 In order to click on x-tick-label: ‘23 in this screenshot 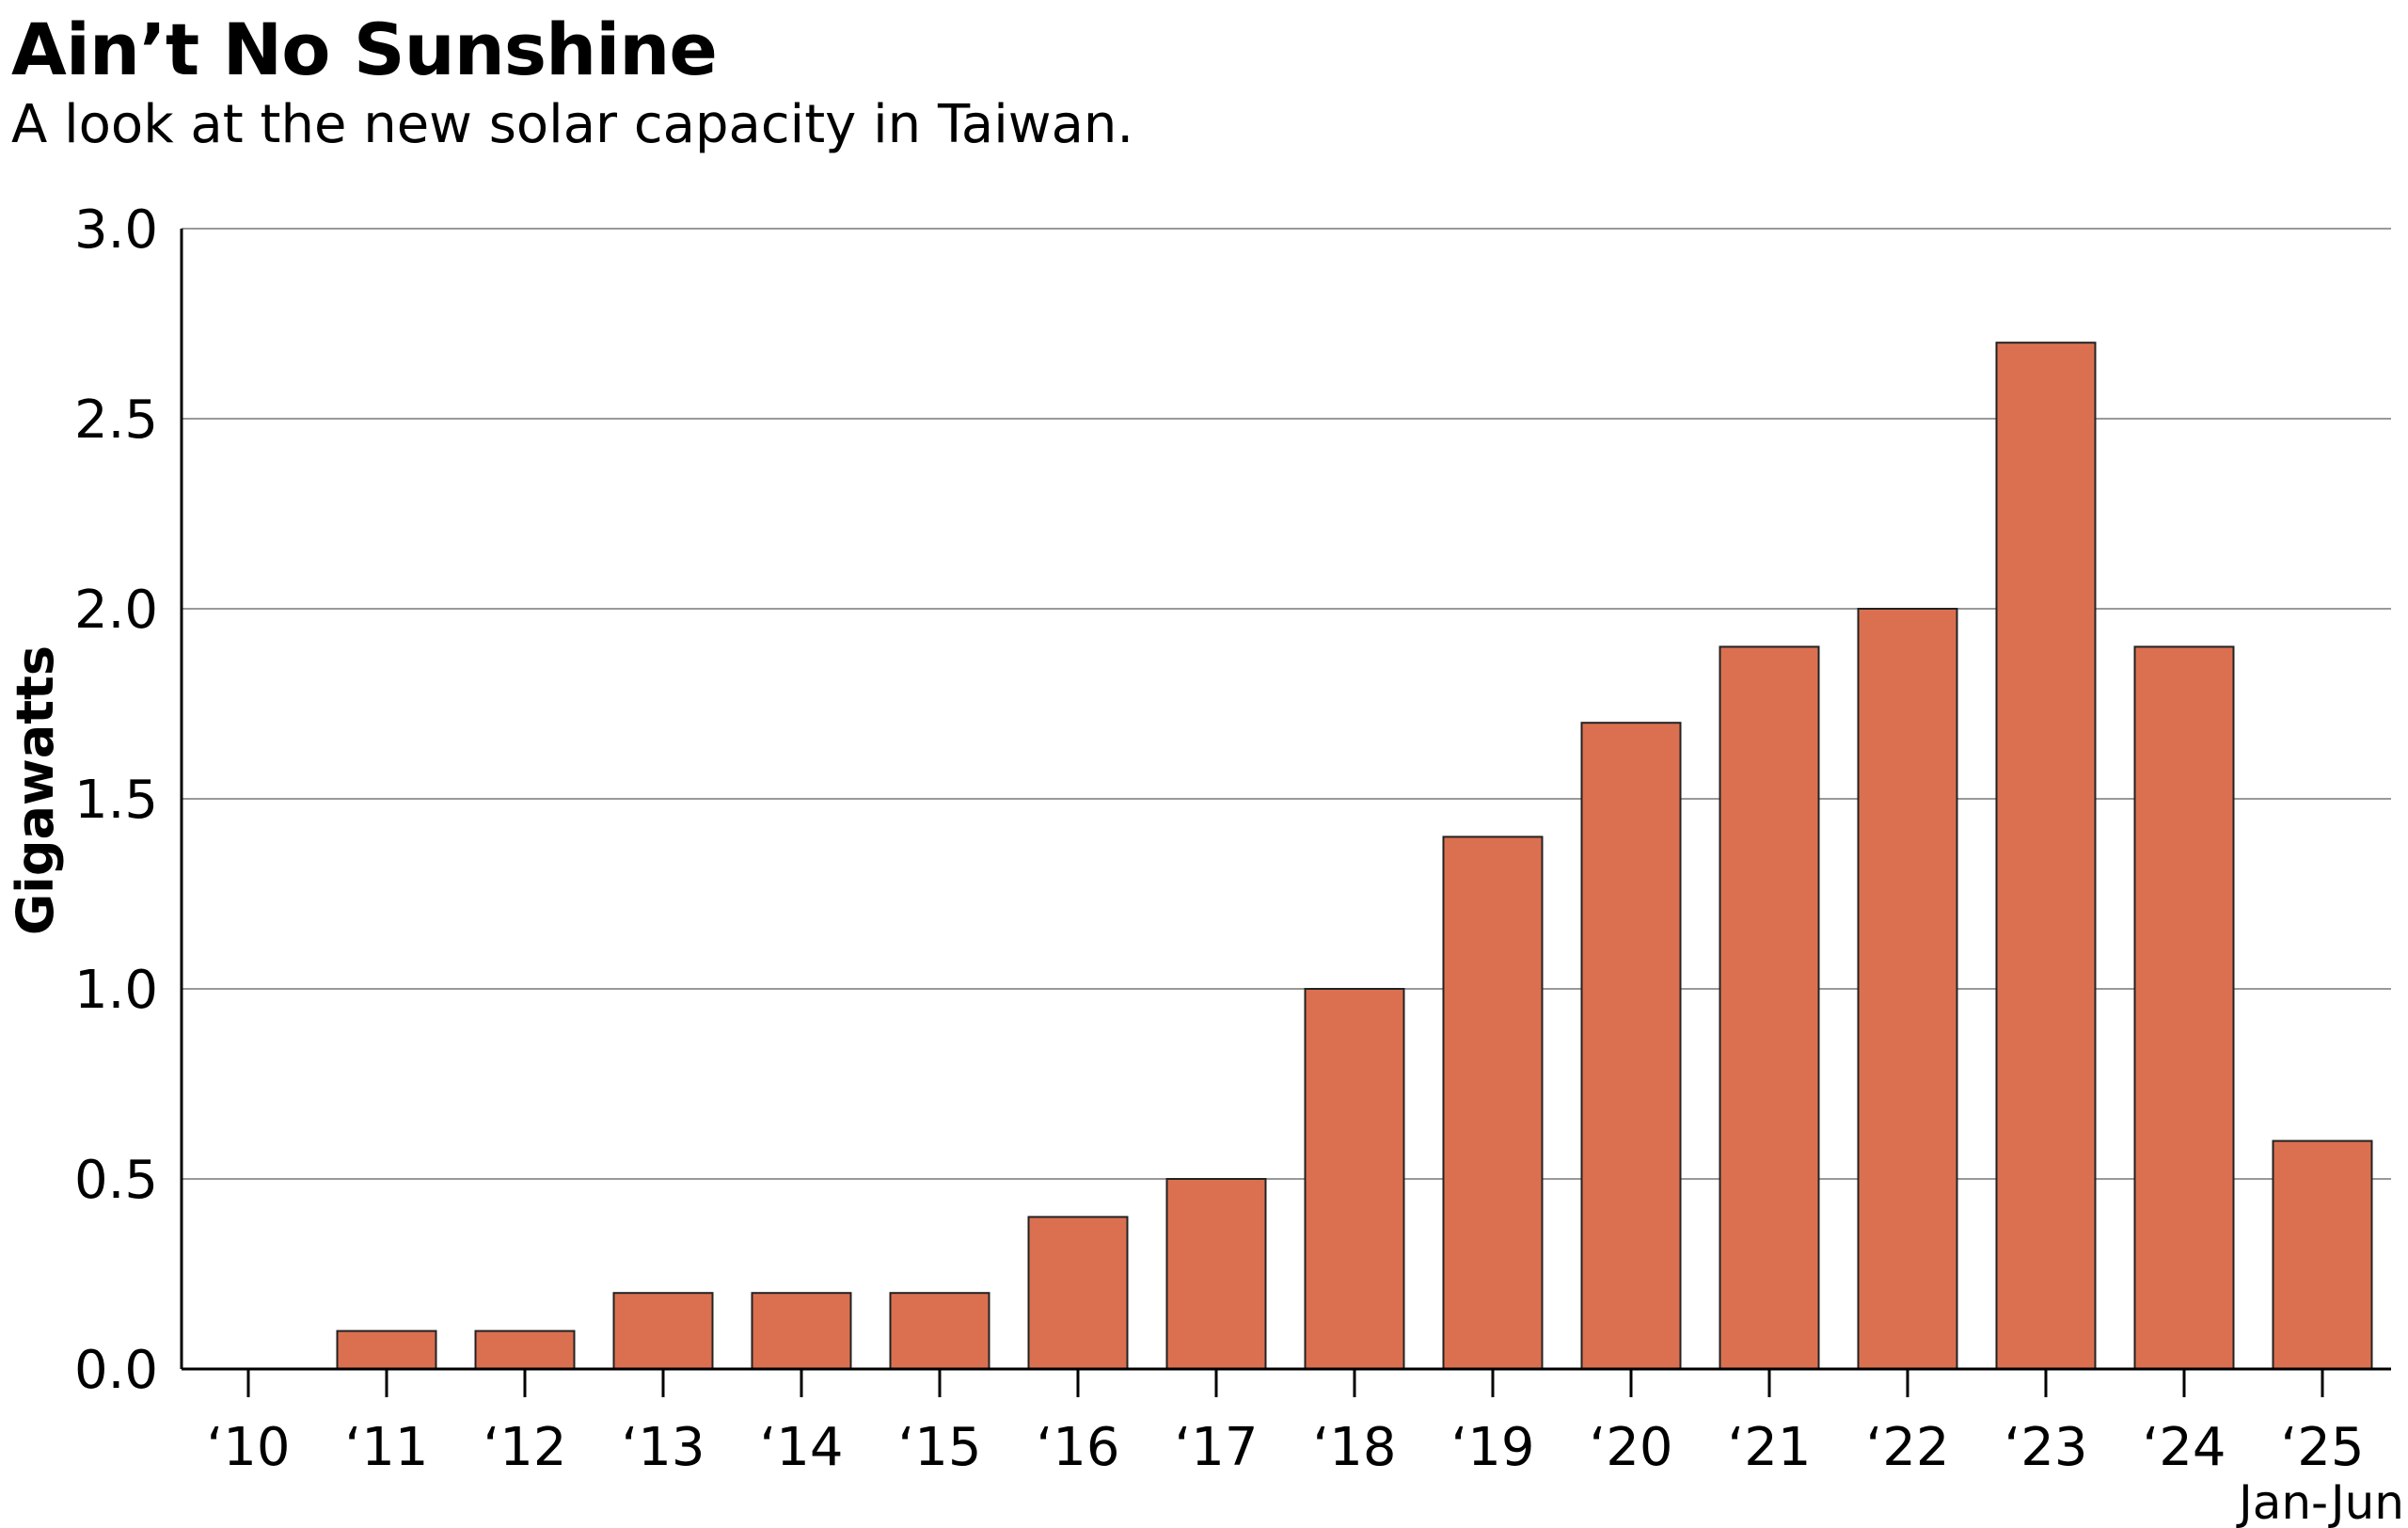, I will do `click(2046, 1447)`.